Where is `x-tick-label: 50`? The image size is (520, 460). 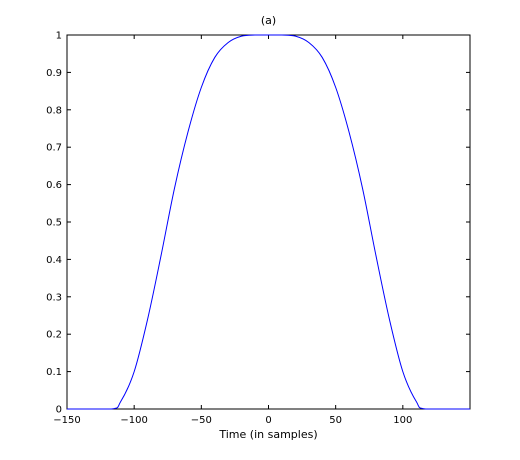
x-tick-label: 50 is located at coordinates (335, 420).